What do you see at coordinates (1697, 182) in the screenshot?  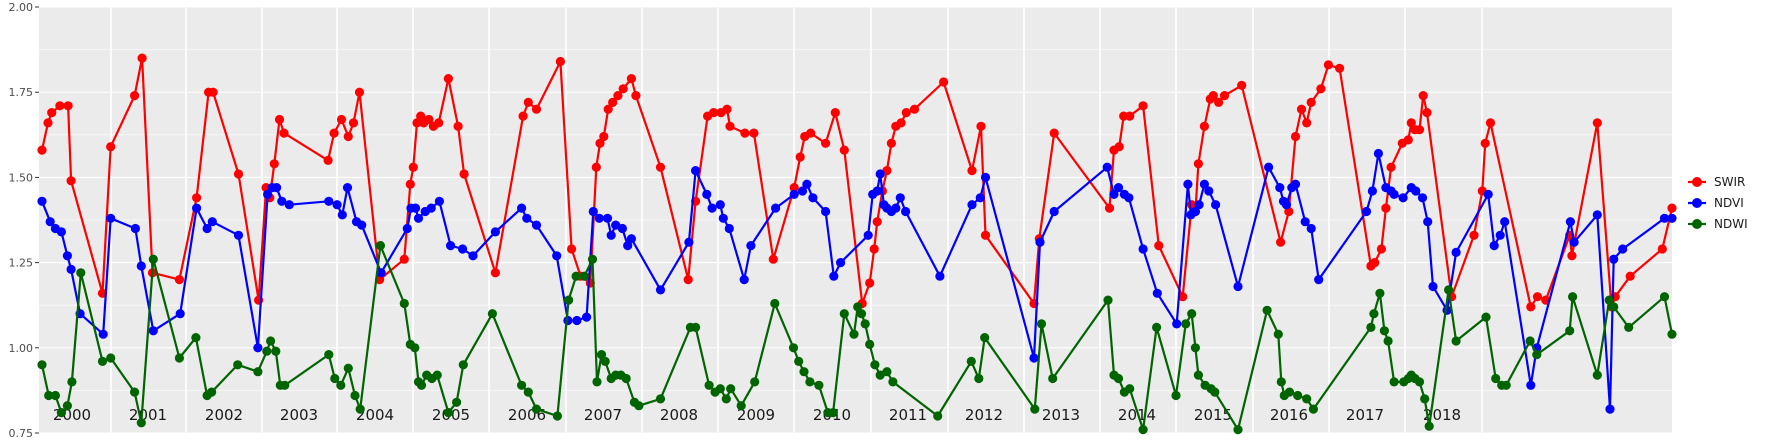 I see `legend-key-point` at bounding box center [1697, 182].